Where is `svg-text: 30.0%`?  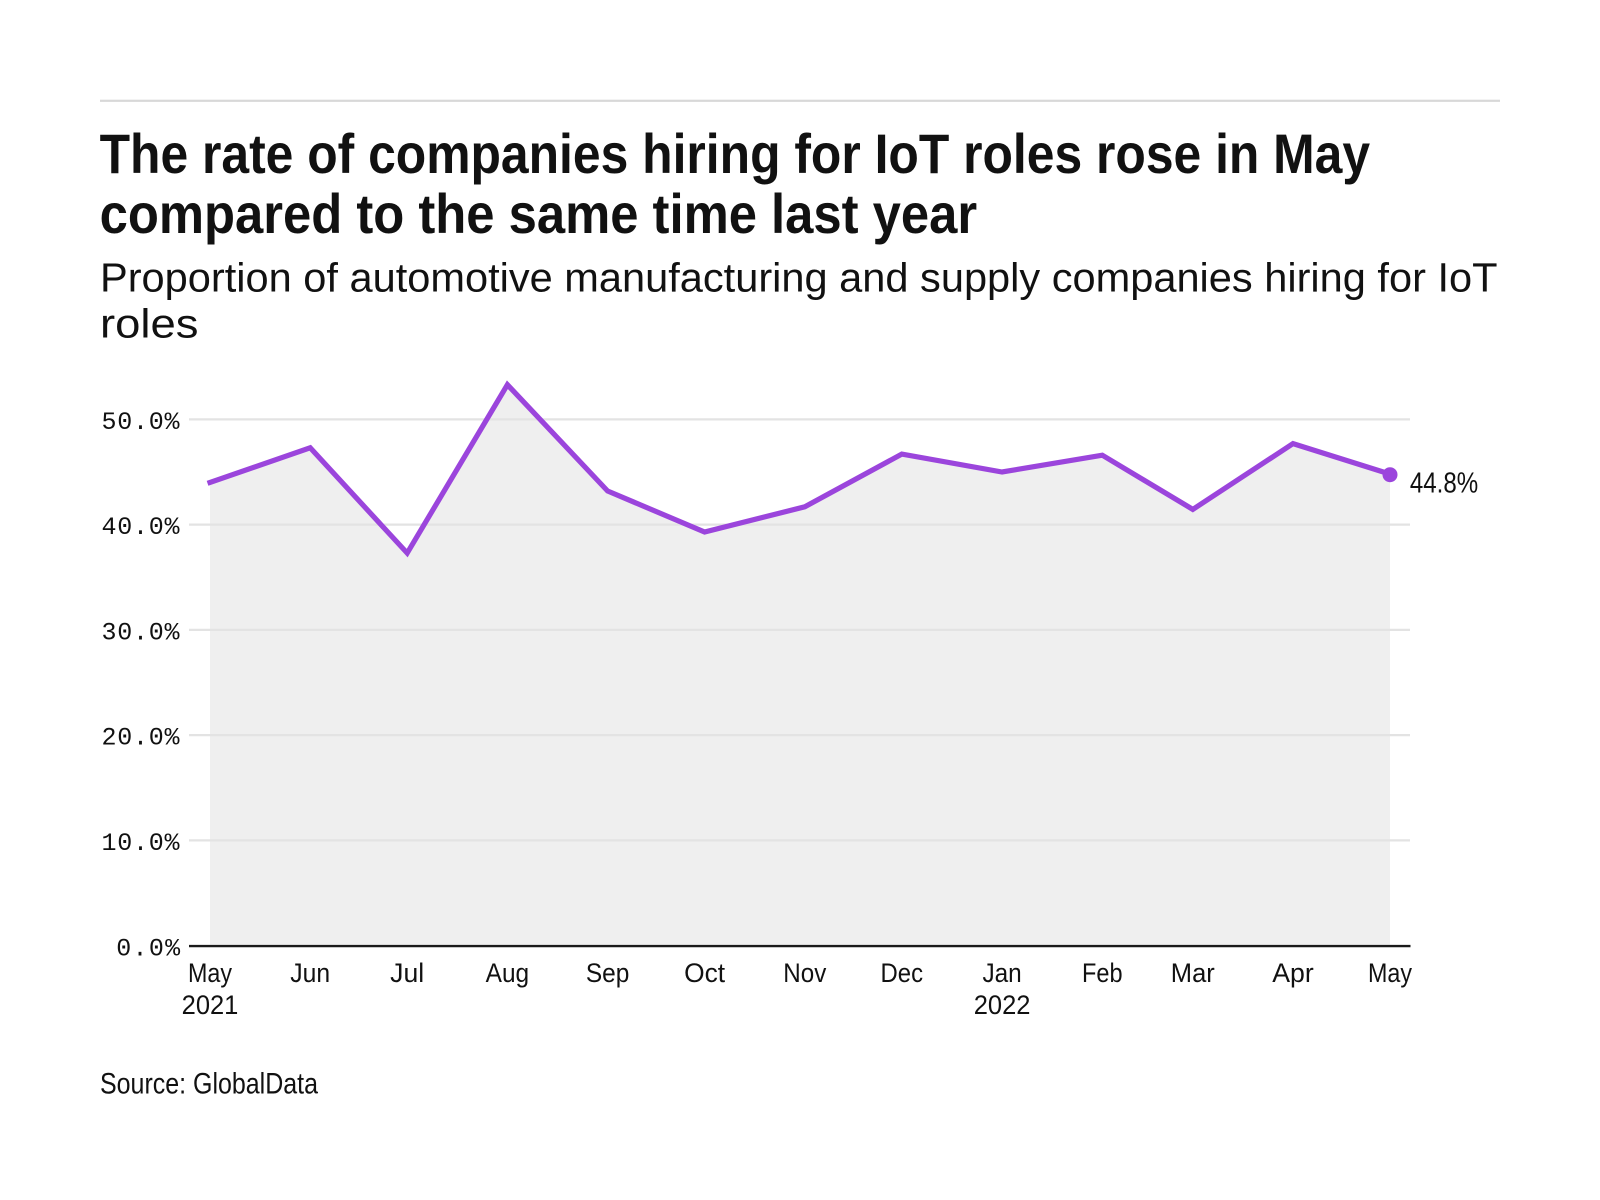 svg-text: 30.0% is located at coordinates (141, 632).